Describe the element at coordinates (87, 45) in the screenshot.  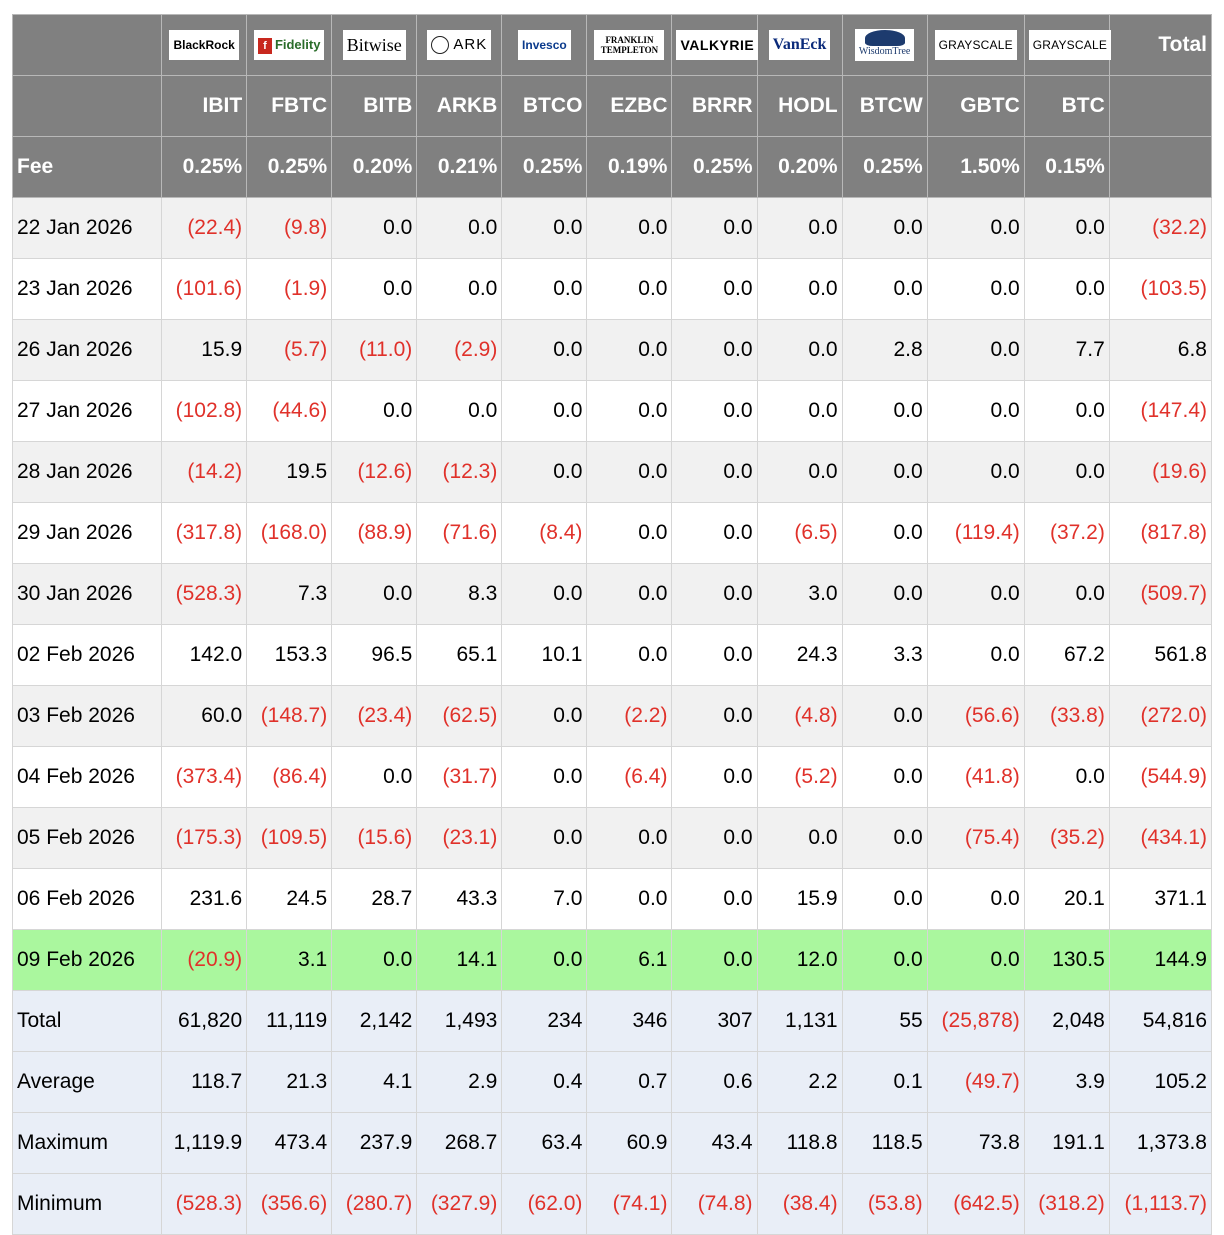
I see `header-corner-cell` at that location.